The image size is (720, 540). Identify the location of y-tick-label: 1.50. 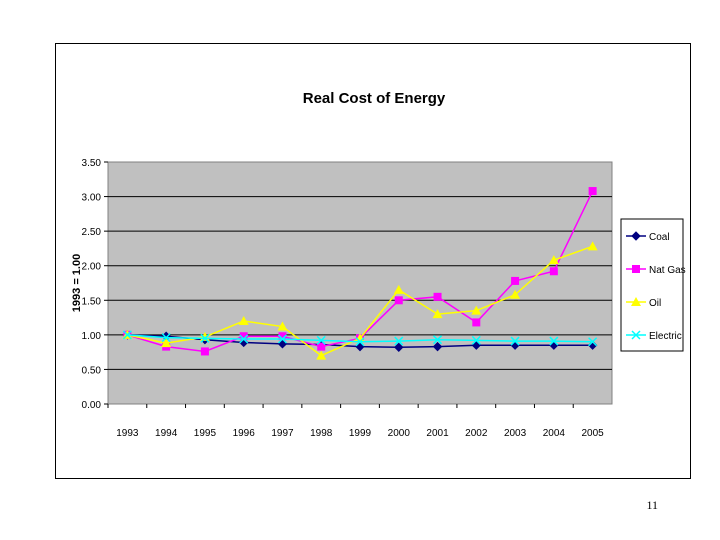
(92, 301).